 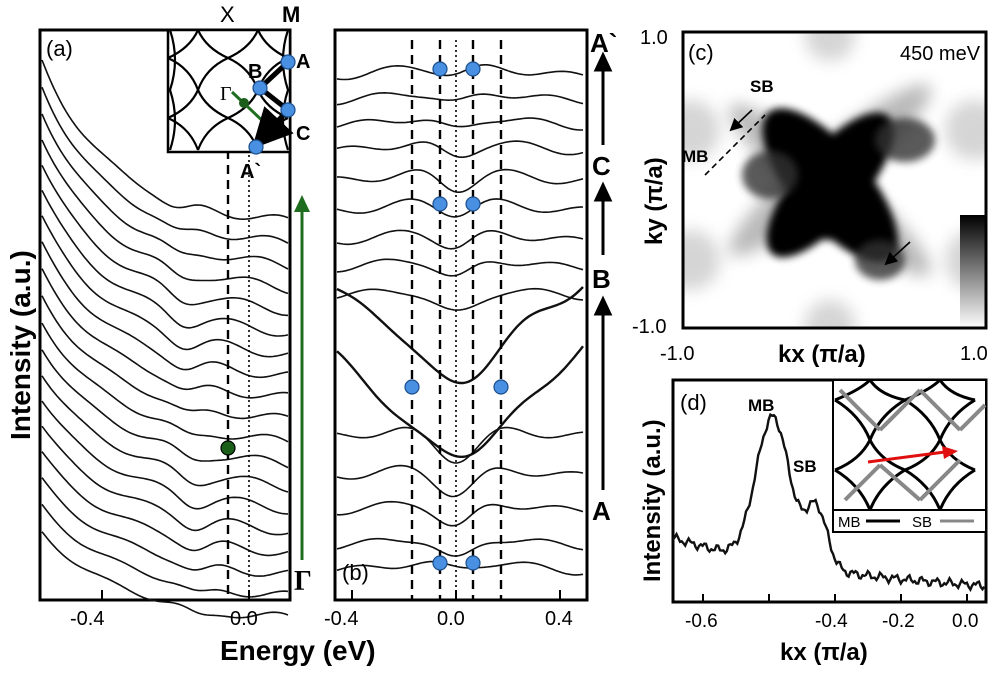 I want to click on panel-c-xtick-2: 1.0, so click(x=974, y=354).